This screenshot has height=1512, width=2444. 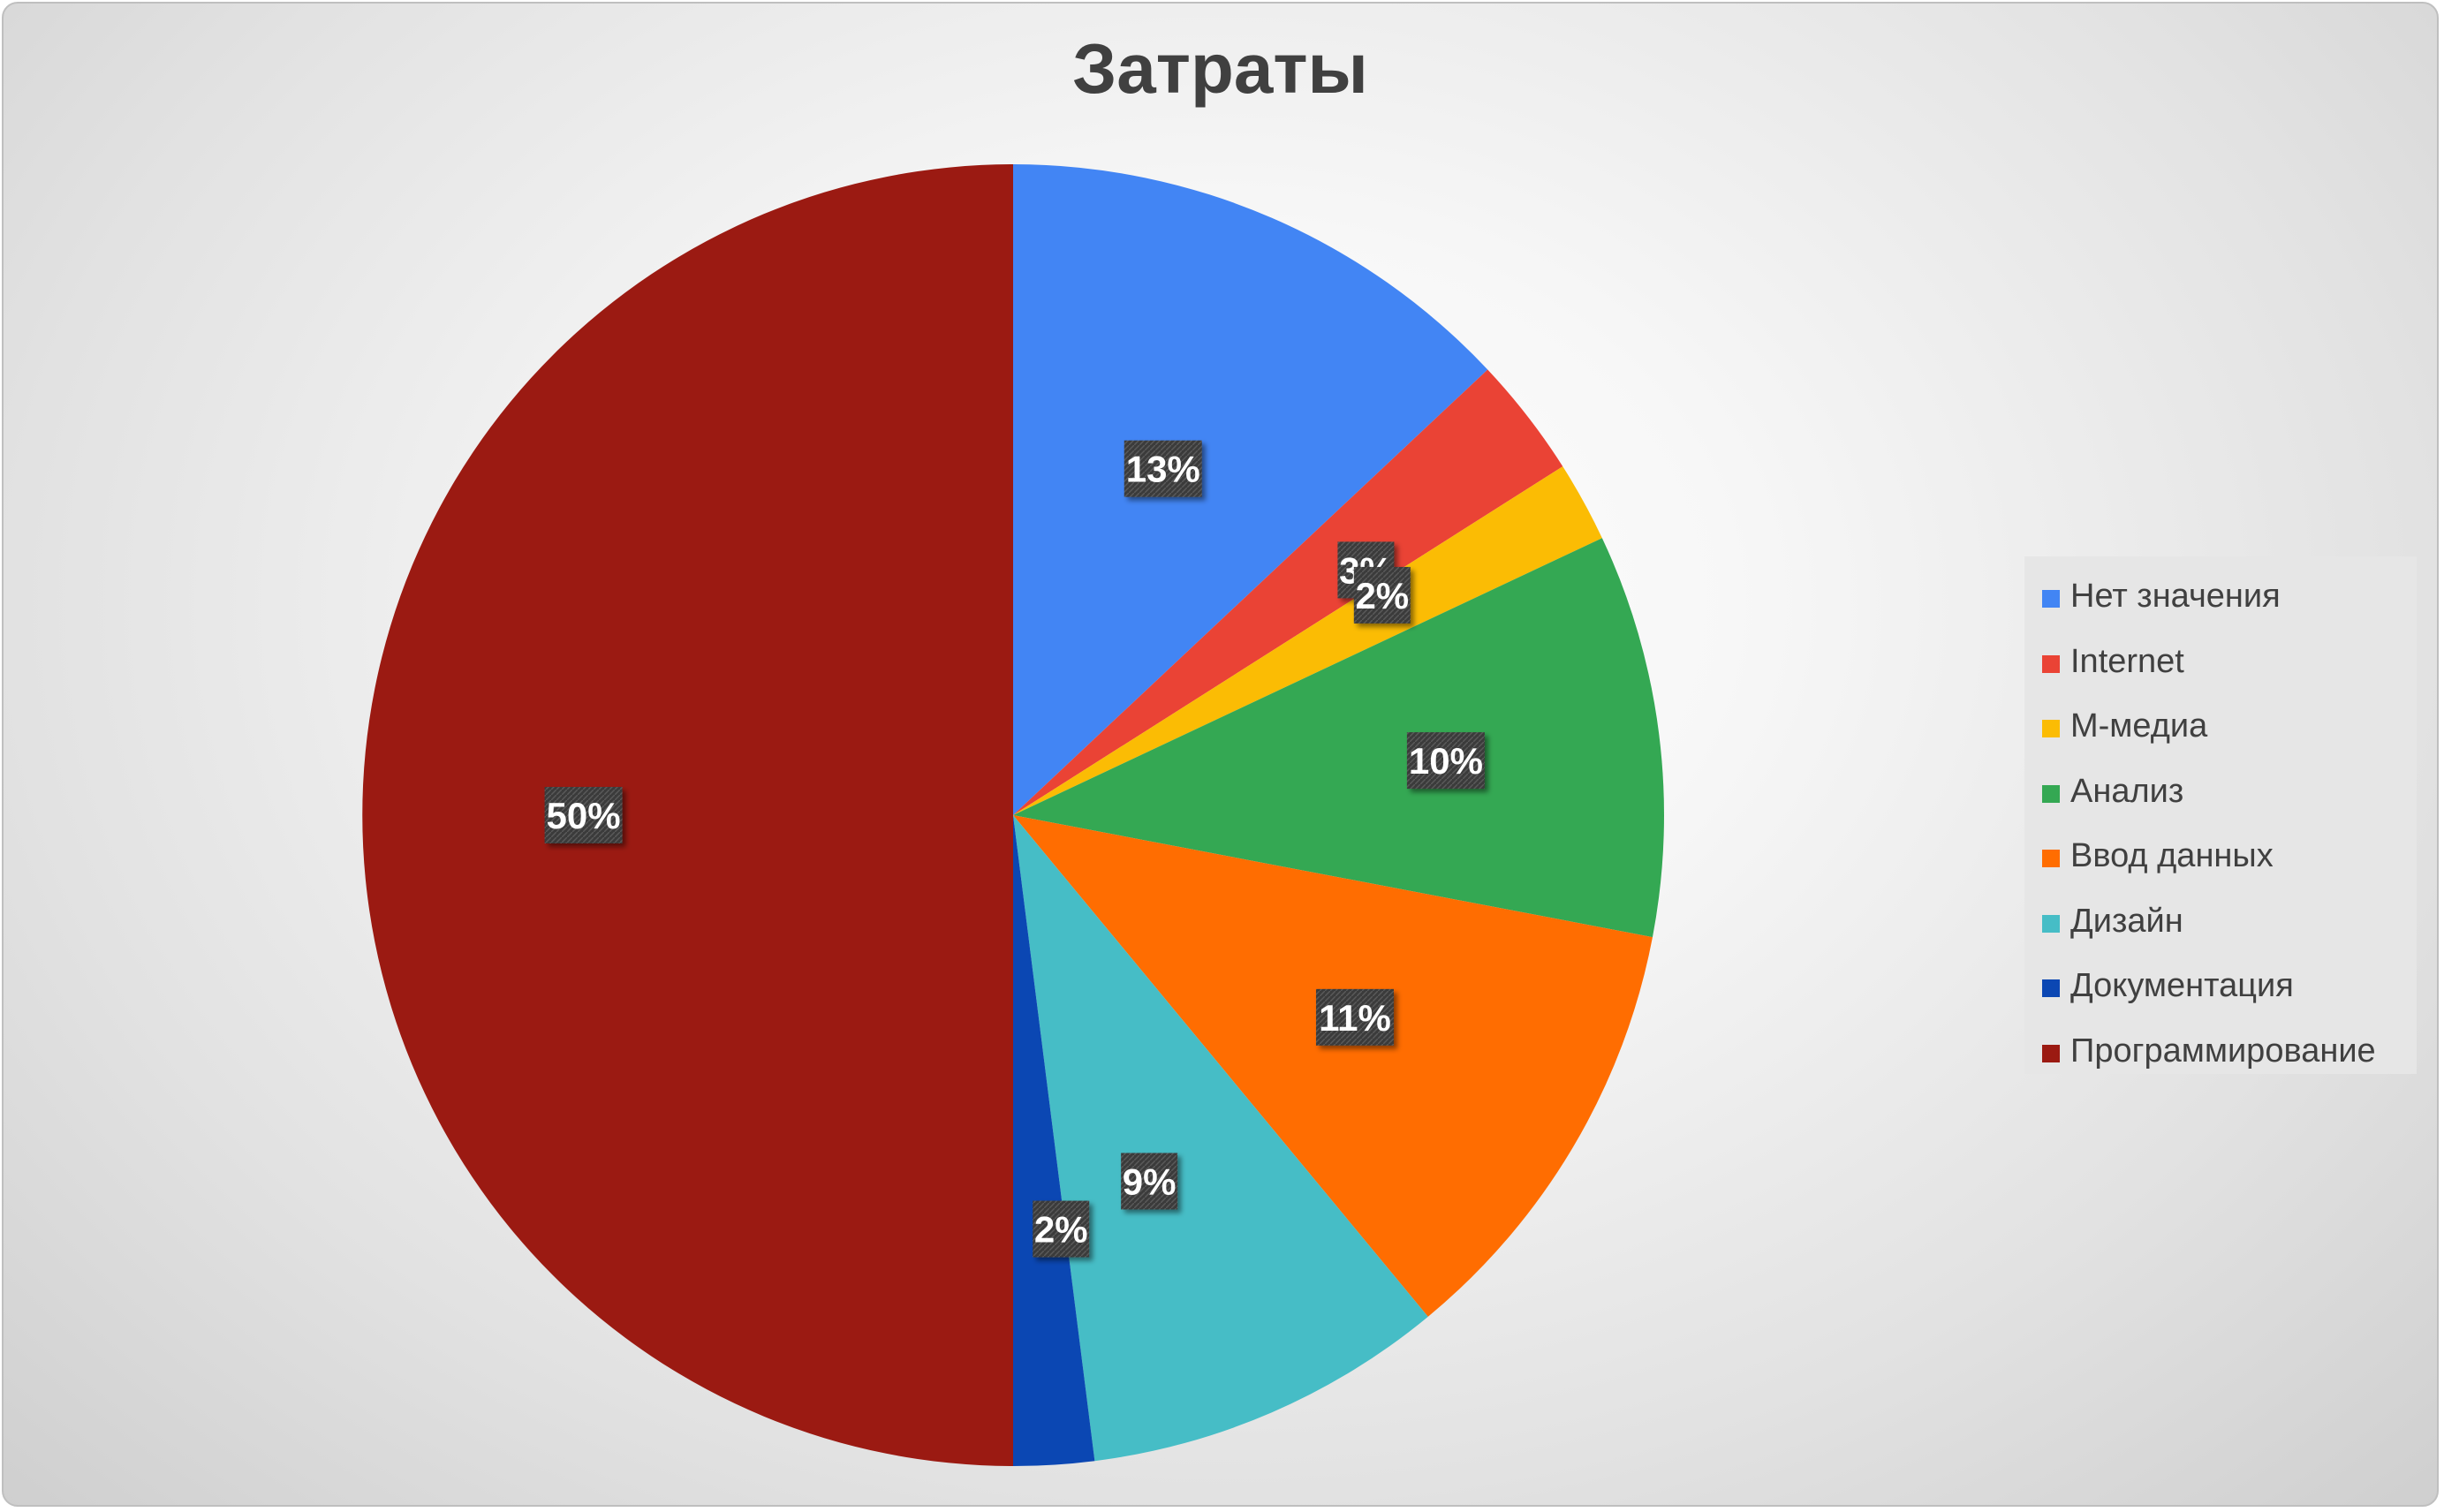 I want to click on legend-label: Документация, so click(x=2182, y=986).